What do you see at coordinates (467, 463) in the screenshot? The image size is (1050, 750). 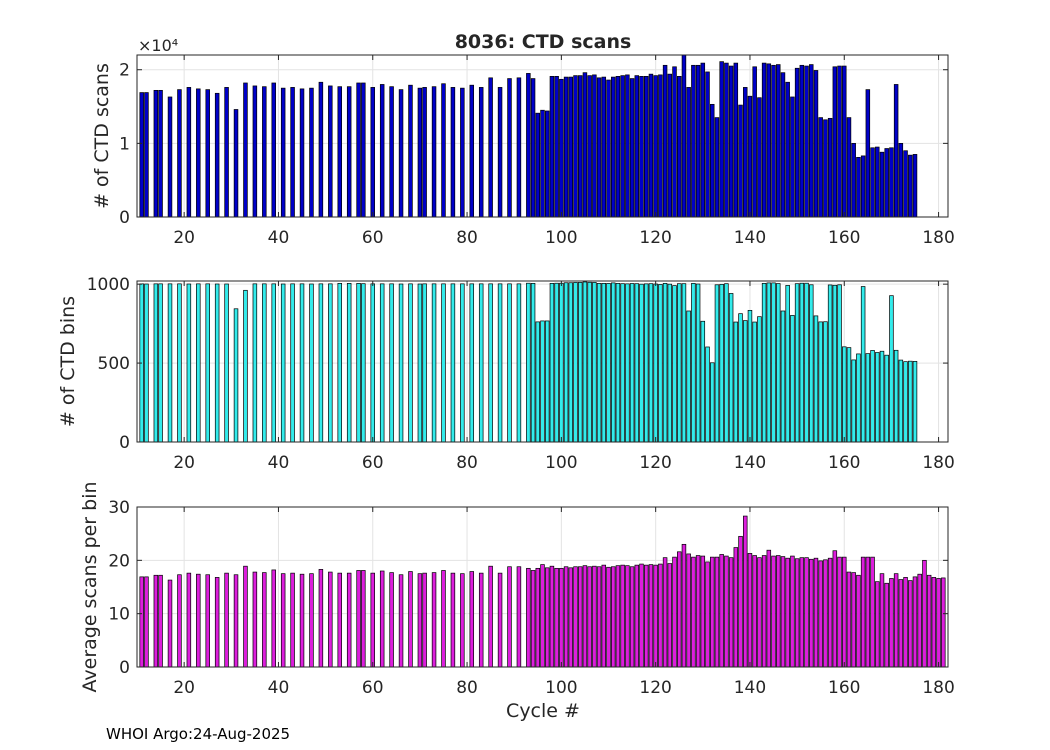 I see `x-tick-label: 80` at bounding box center [467, 463].